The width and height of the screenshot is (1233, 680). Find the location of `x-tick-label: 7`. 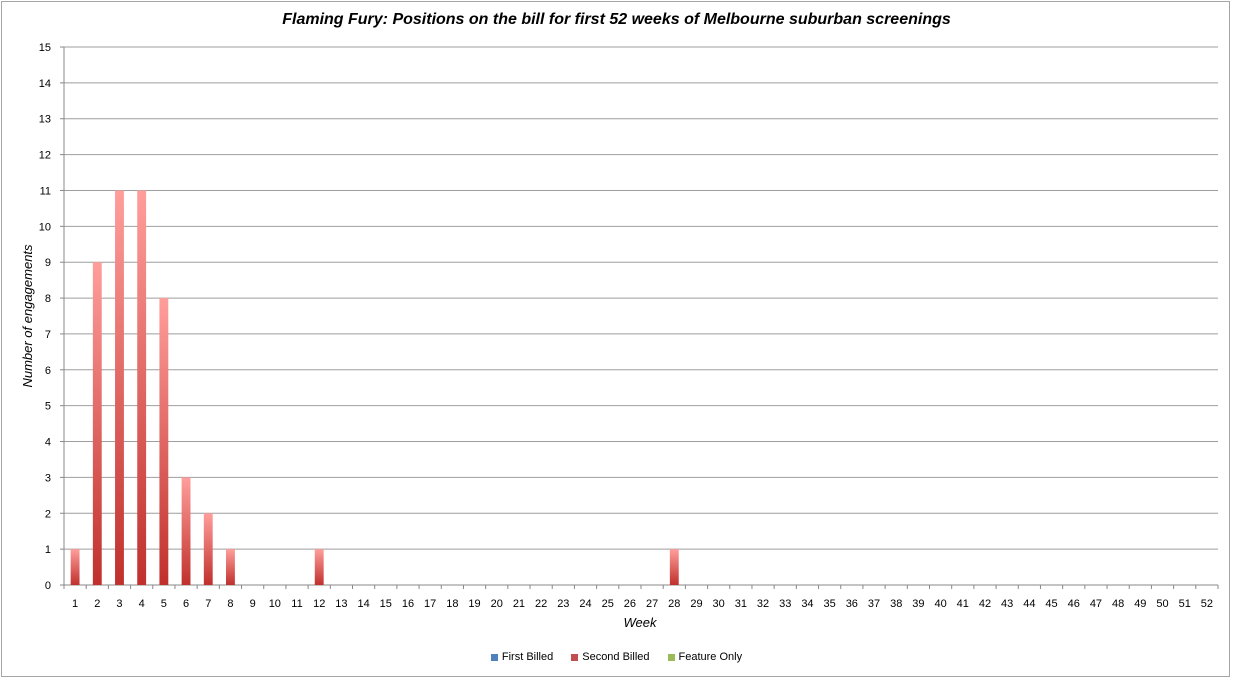

x-tick-label: 7 is located at coordinates (208, 604).